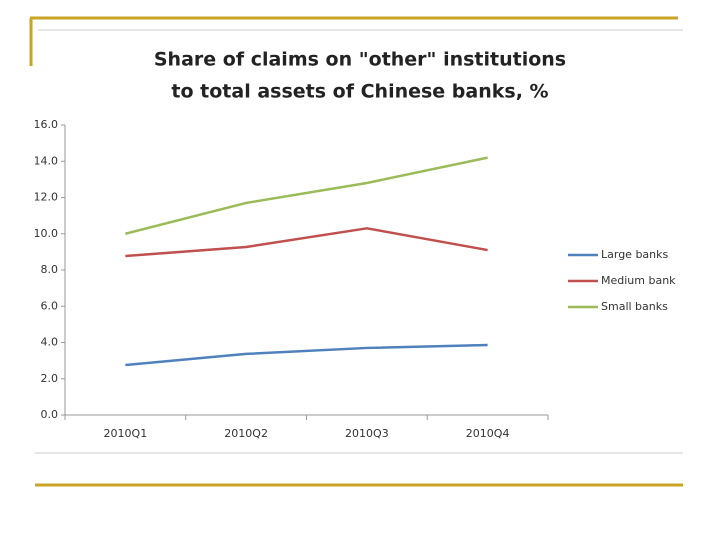  I want to click on chart-title-line-1: Share of claims on "other" institutions, so click(360, 60).